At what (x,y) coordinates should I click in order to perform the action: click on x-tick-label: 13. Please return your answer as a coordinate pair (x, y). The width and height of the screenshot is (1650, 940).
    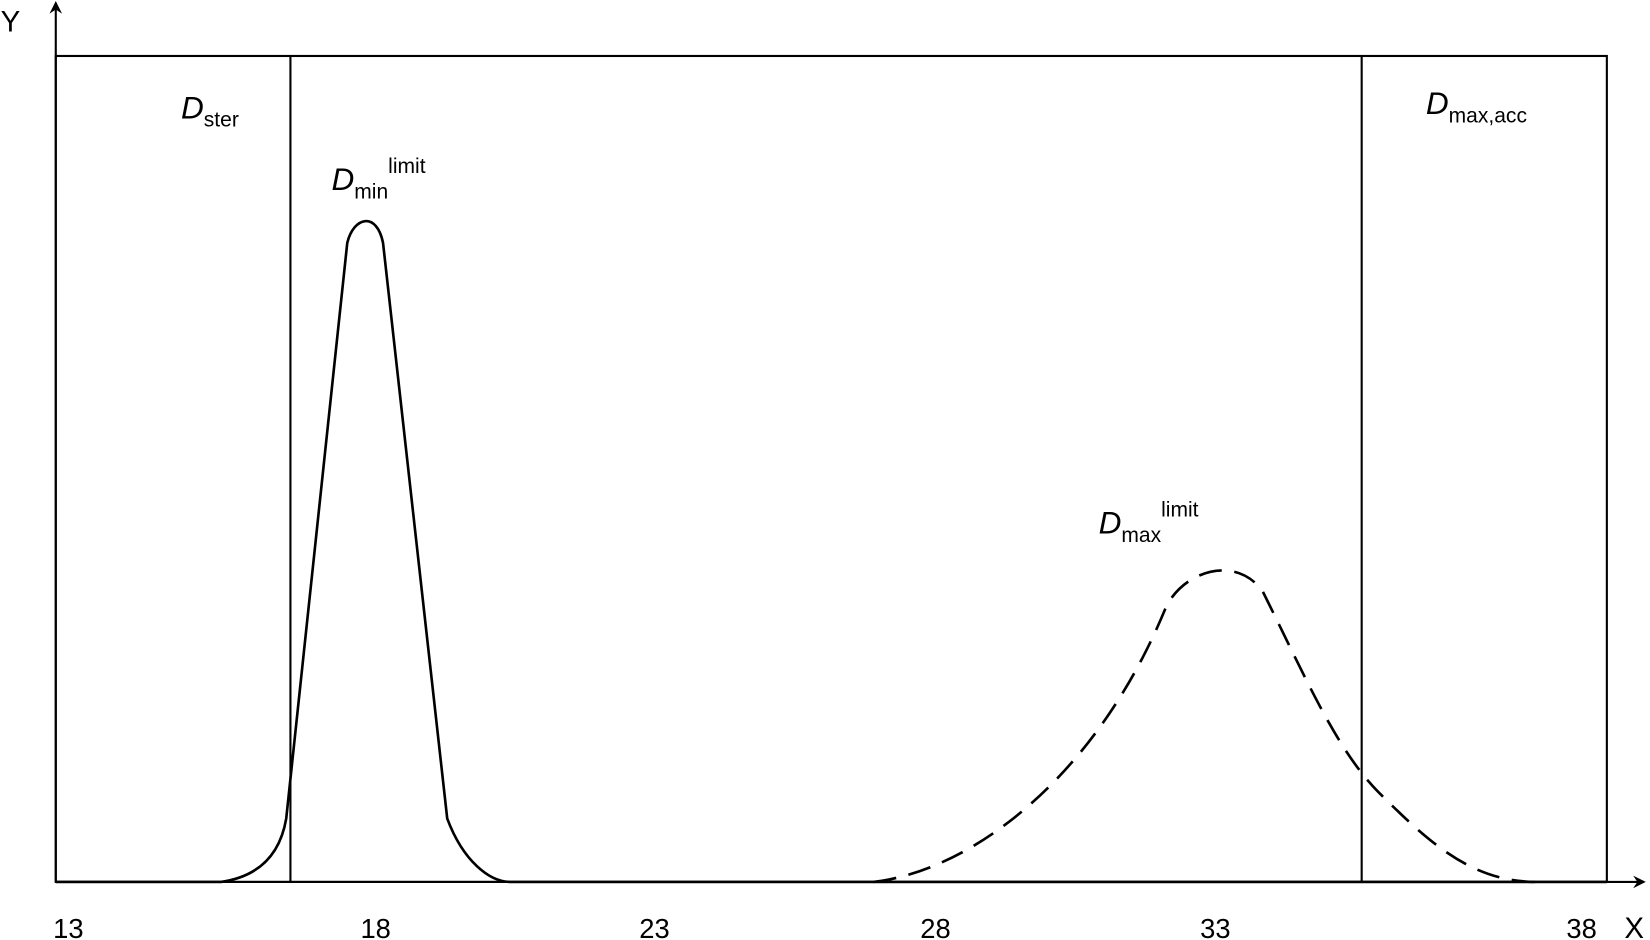
    Looking at the image, I should click on (68, 926).